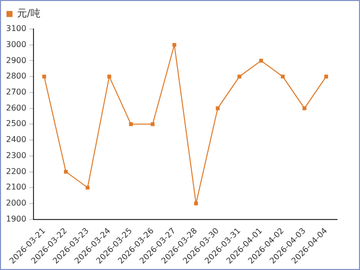  I want to click on y-tick-label: 3100, so click(16, 29).